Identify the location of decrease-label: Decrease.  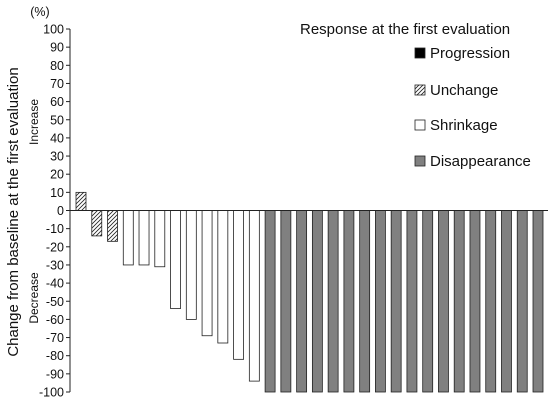
(34, 298).